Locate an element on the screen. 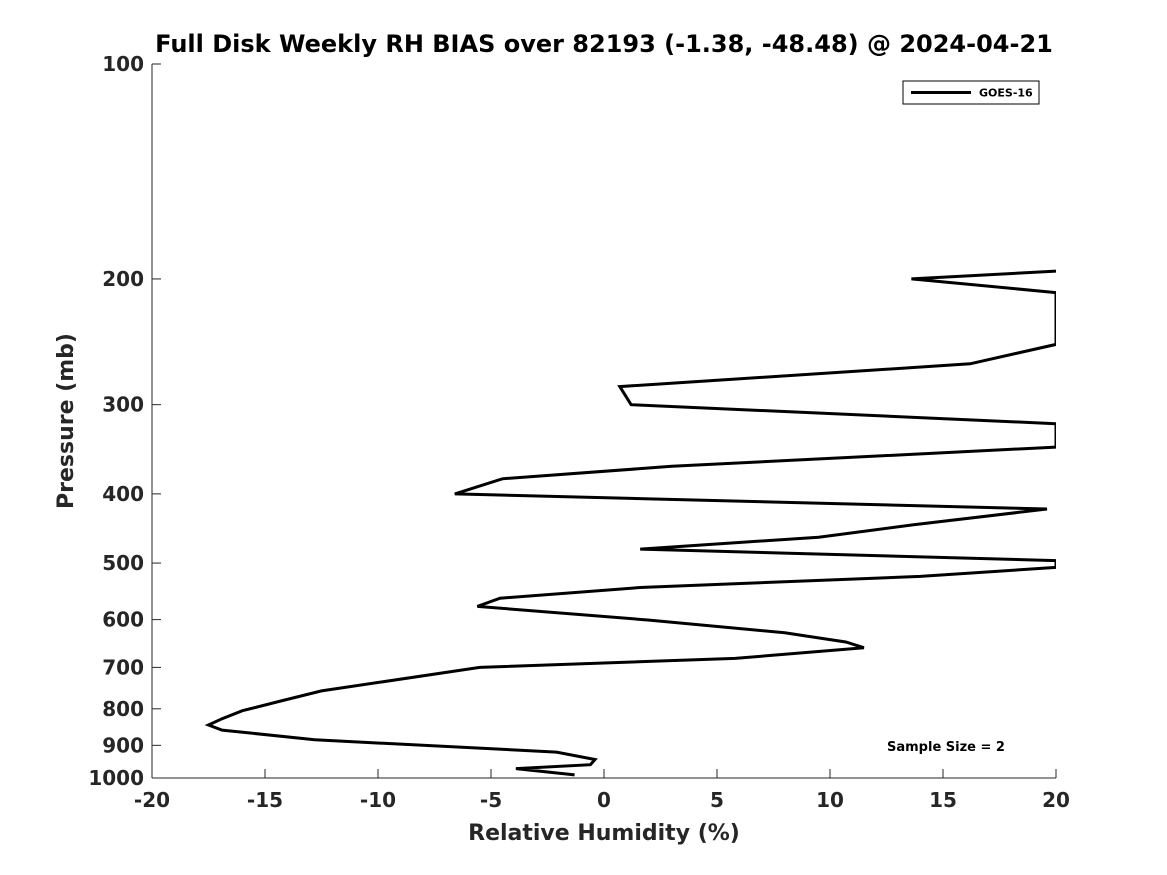 Image resolution: width=1167 pixels, height=875 pixels. x-tick-label: 5 is located at coordinates (717, 800).